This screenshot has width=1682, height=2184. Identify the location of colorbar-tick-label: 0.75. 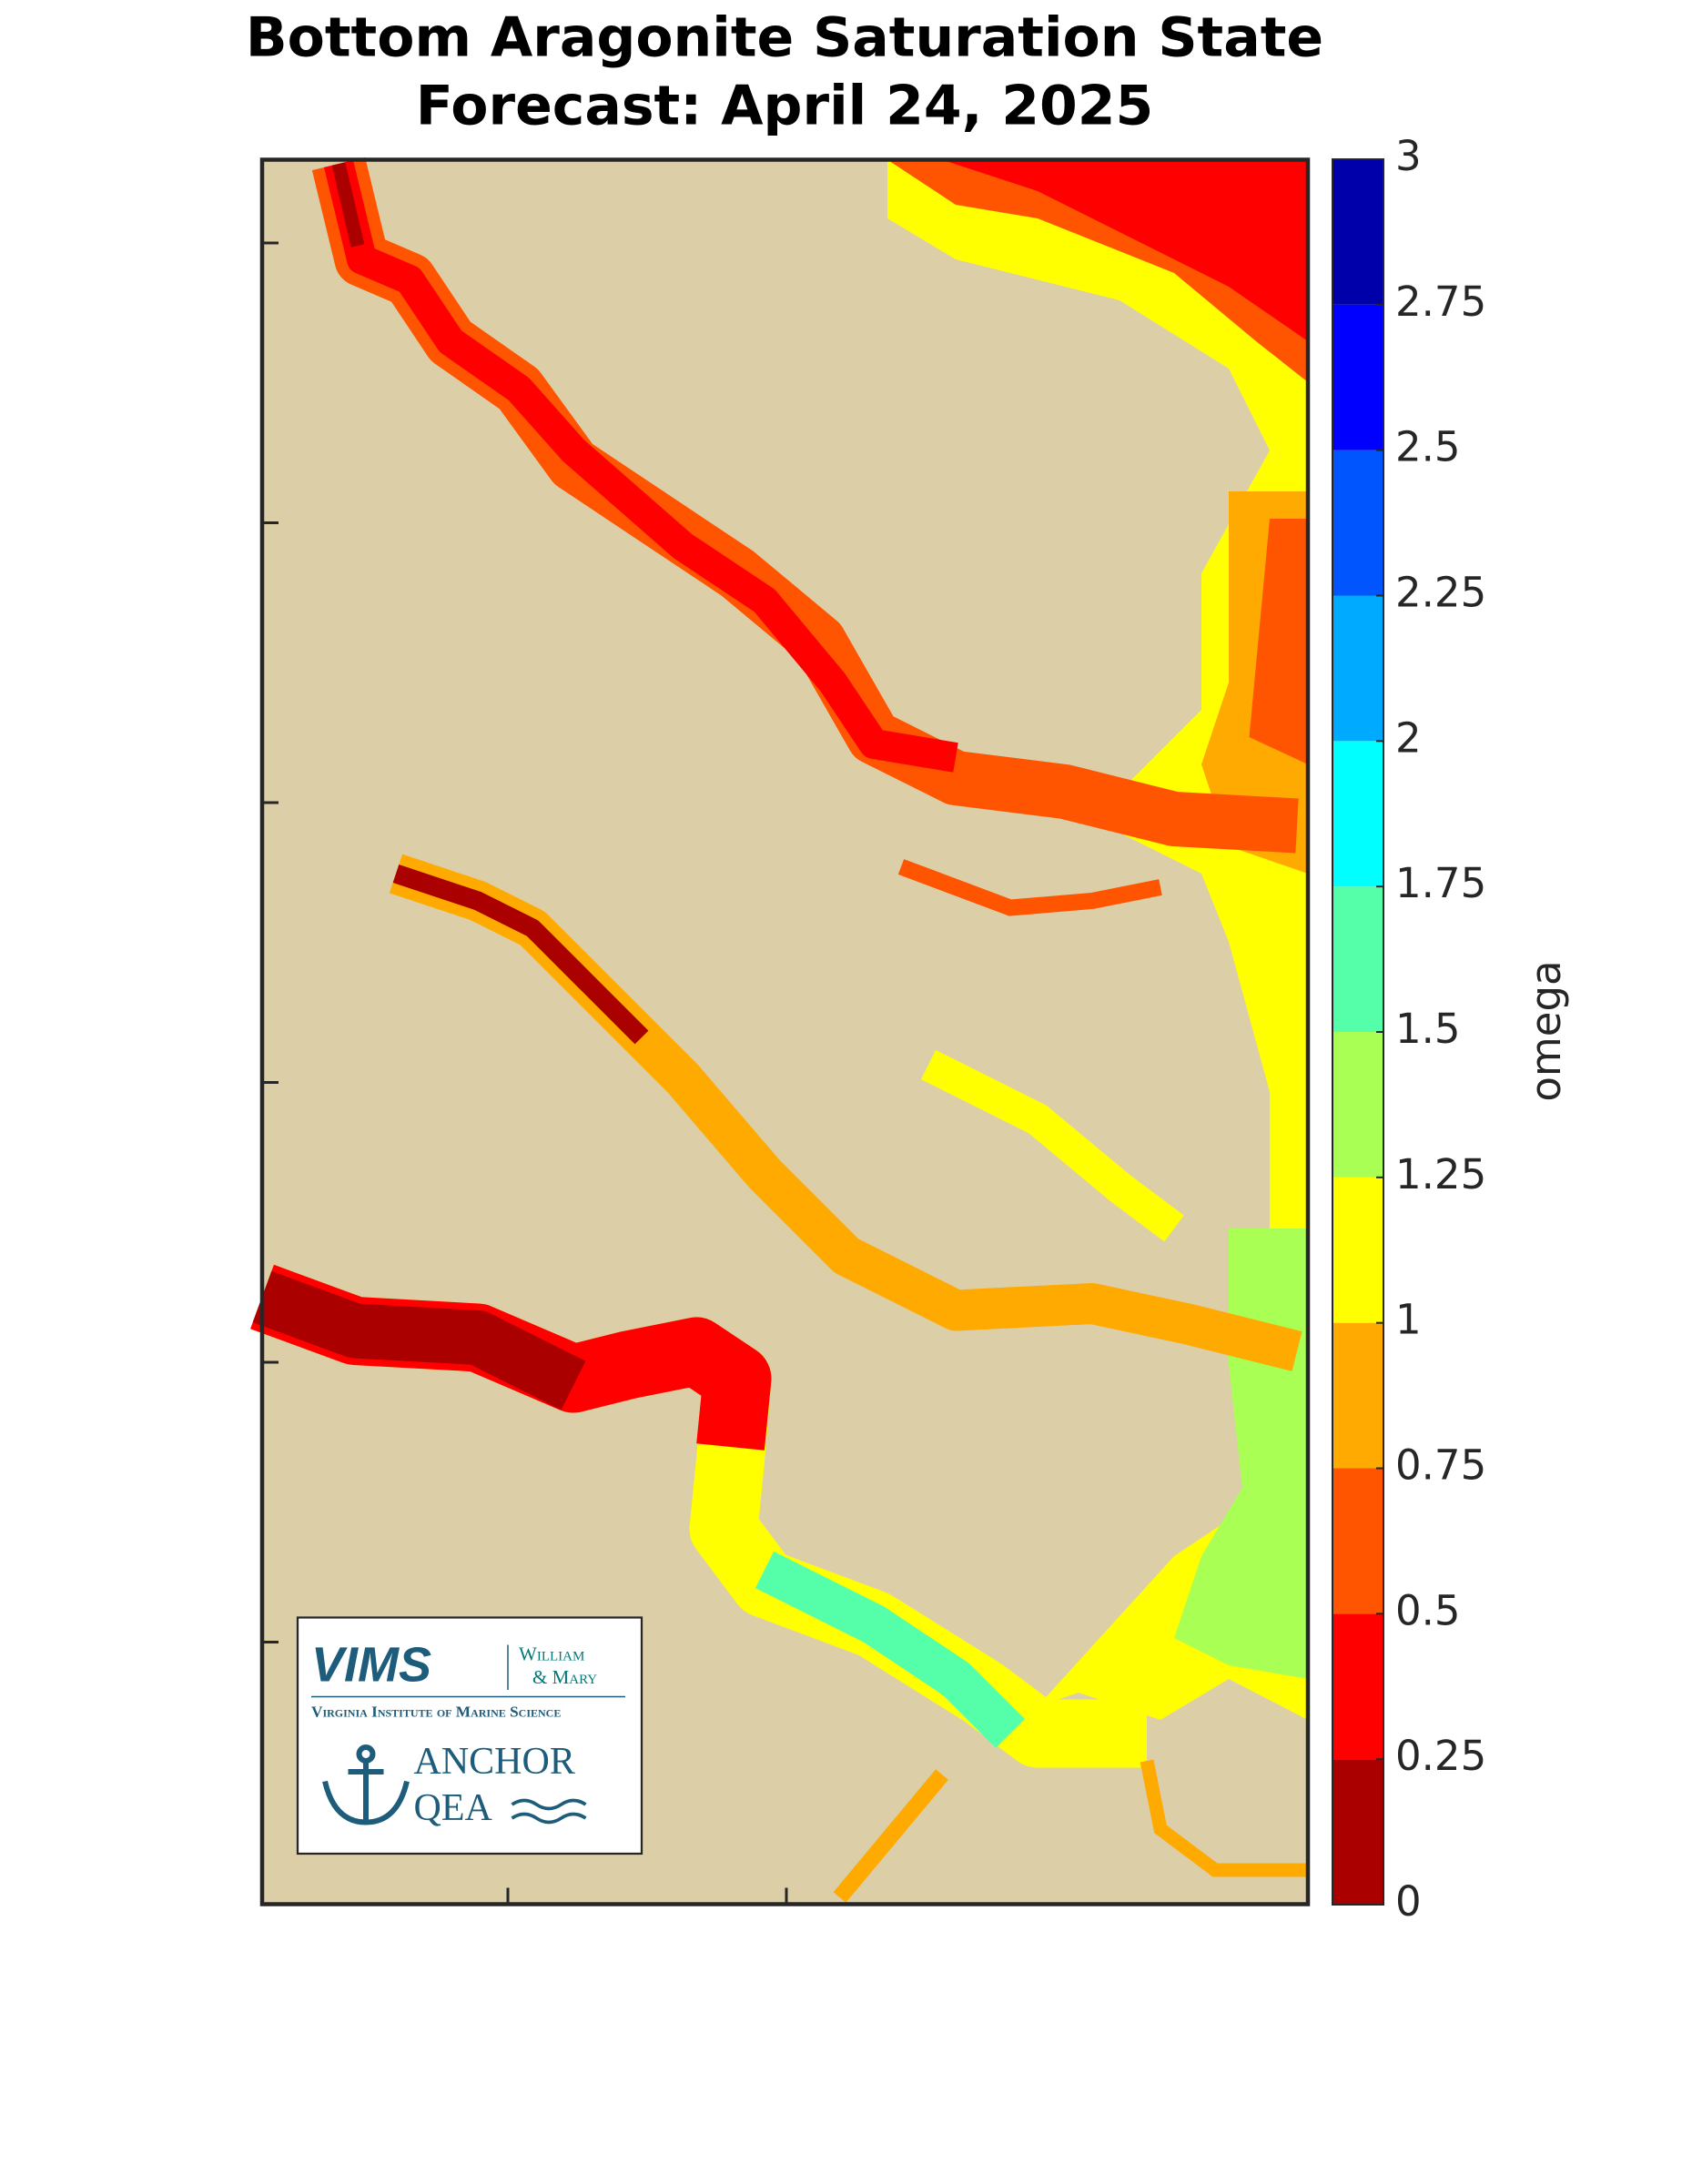
(1441, 1466).